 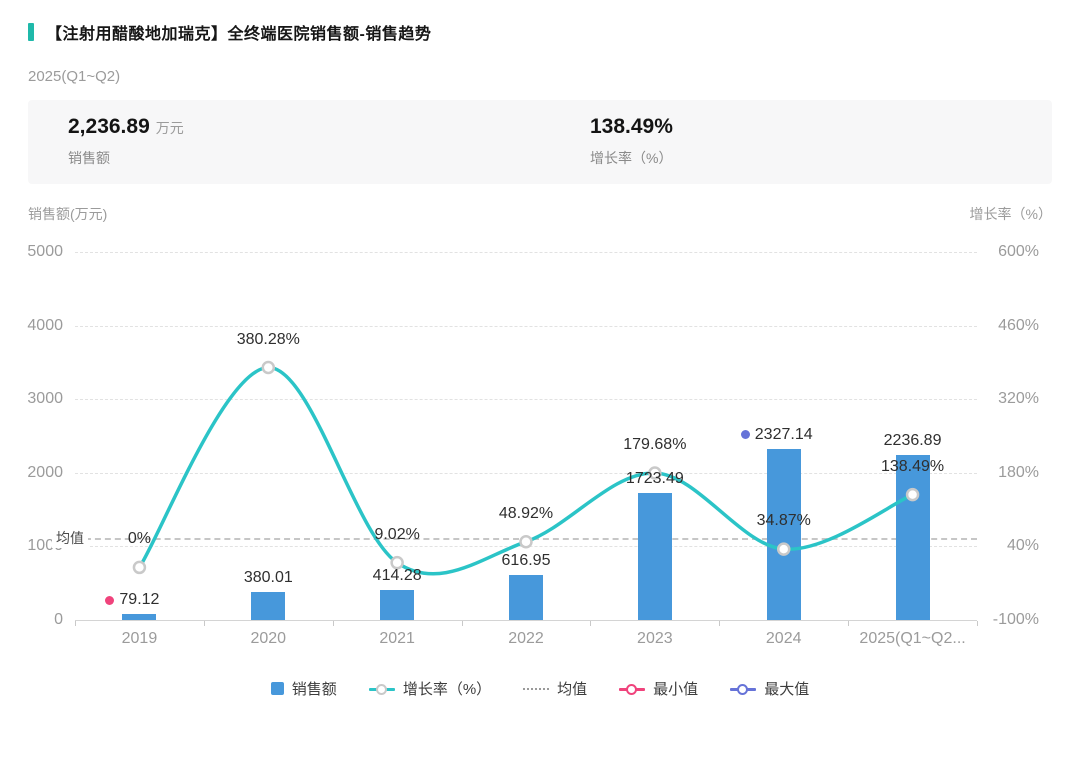 I want to click on legend-item-sales: 销售额, so click(x=303, y=688).